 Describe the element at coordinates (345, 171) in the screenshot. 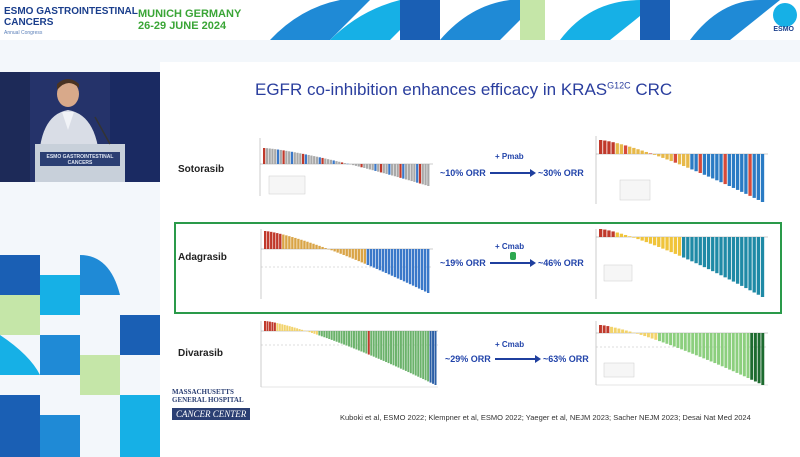

I see `sotorasib-waterfall` at that location.